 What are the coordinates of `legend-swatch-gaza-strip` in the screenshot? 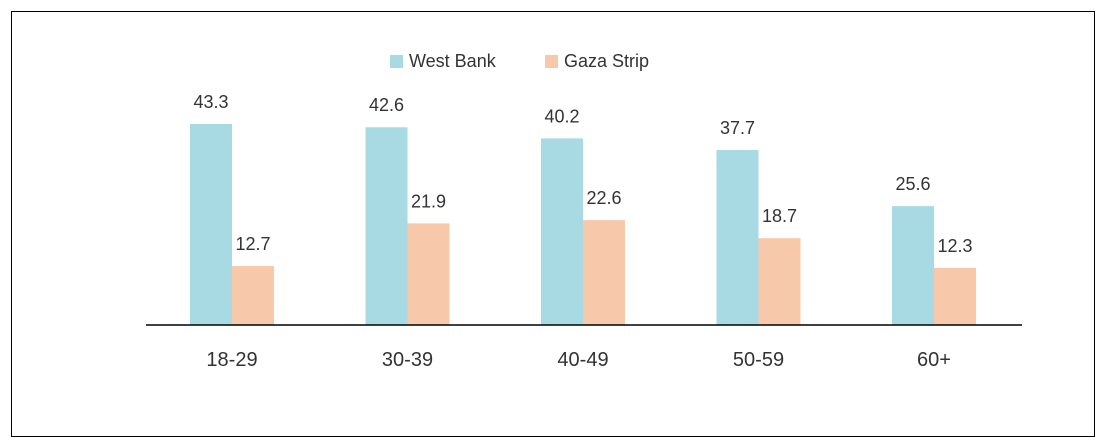 It's located at (551, 61).